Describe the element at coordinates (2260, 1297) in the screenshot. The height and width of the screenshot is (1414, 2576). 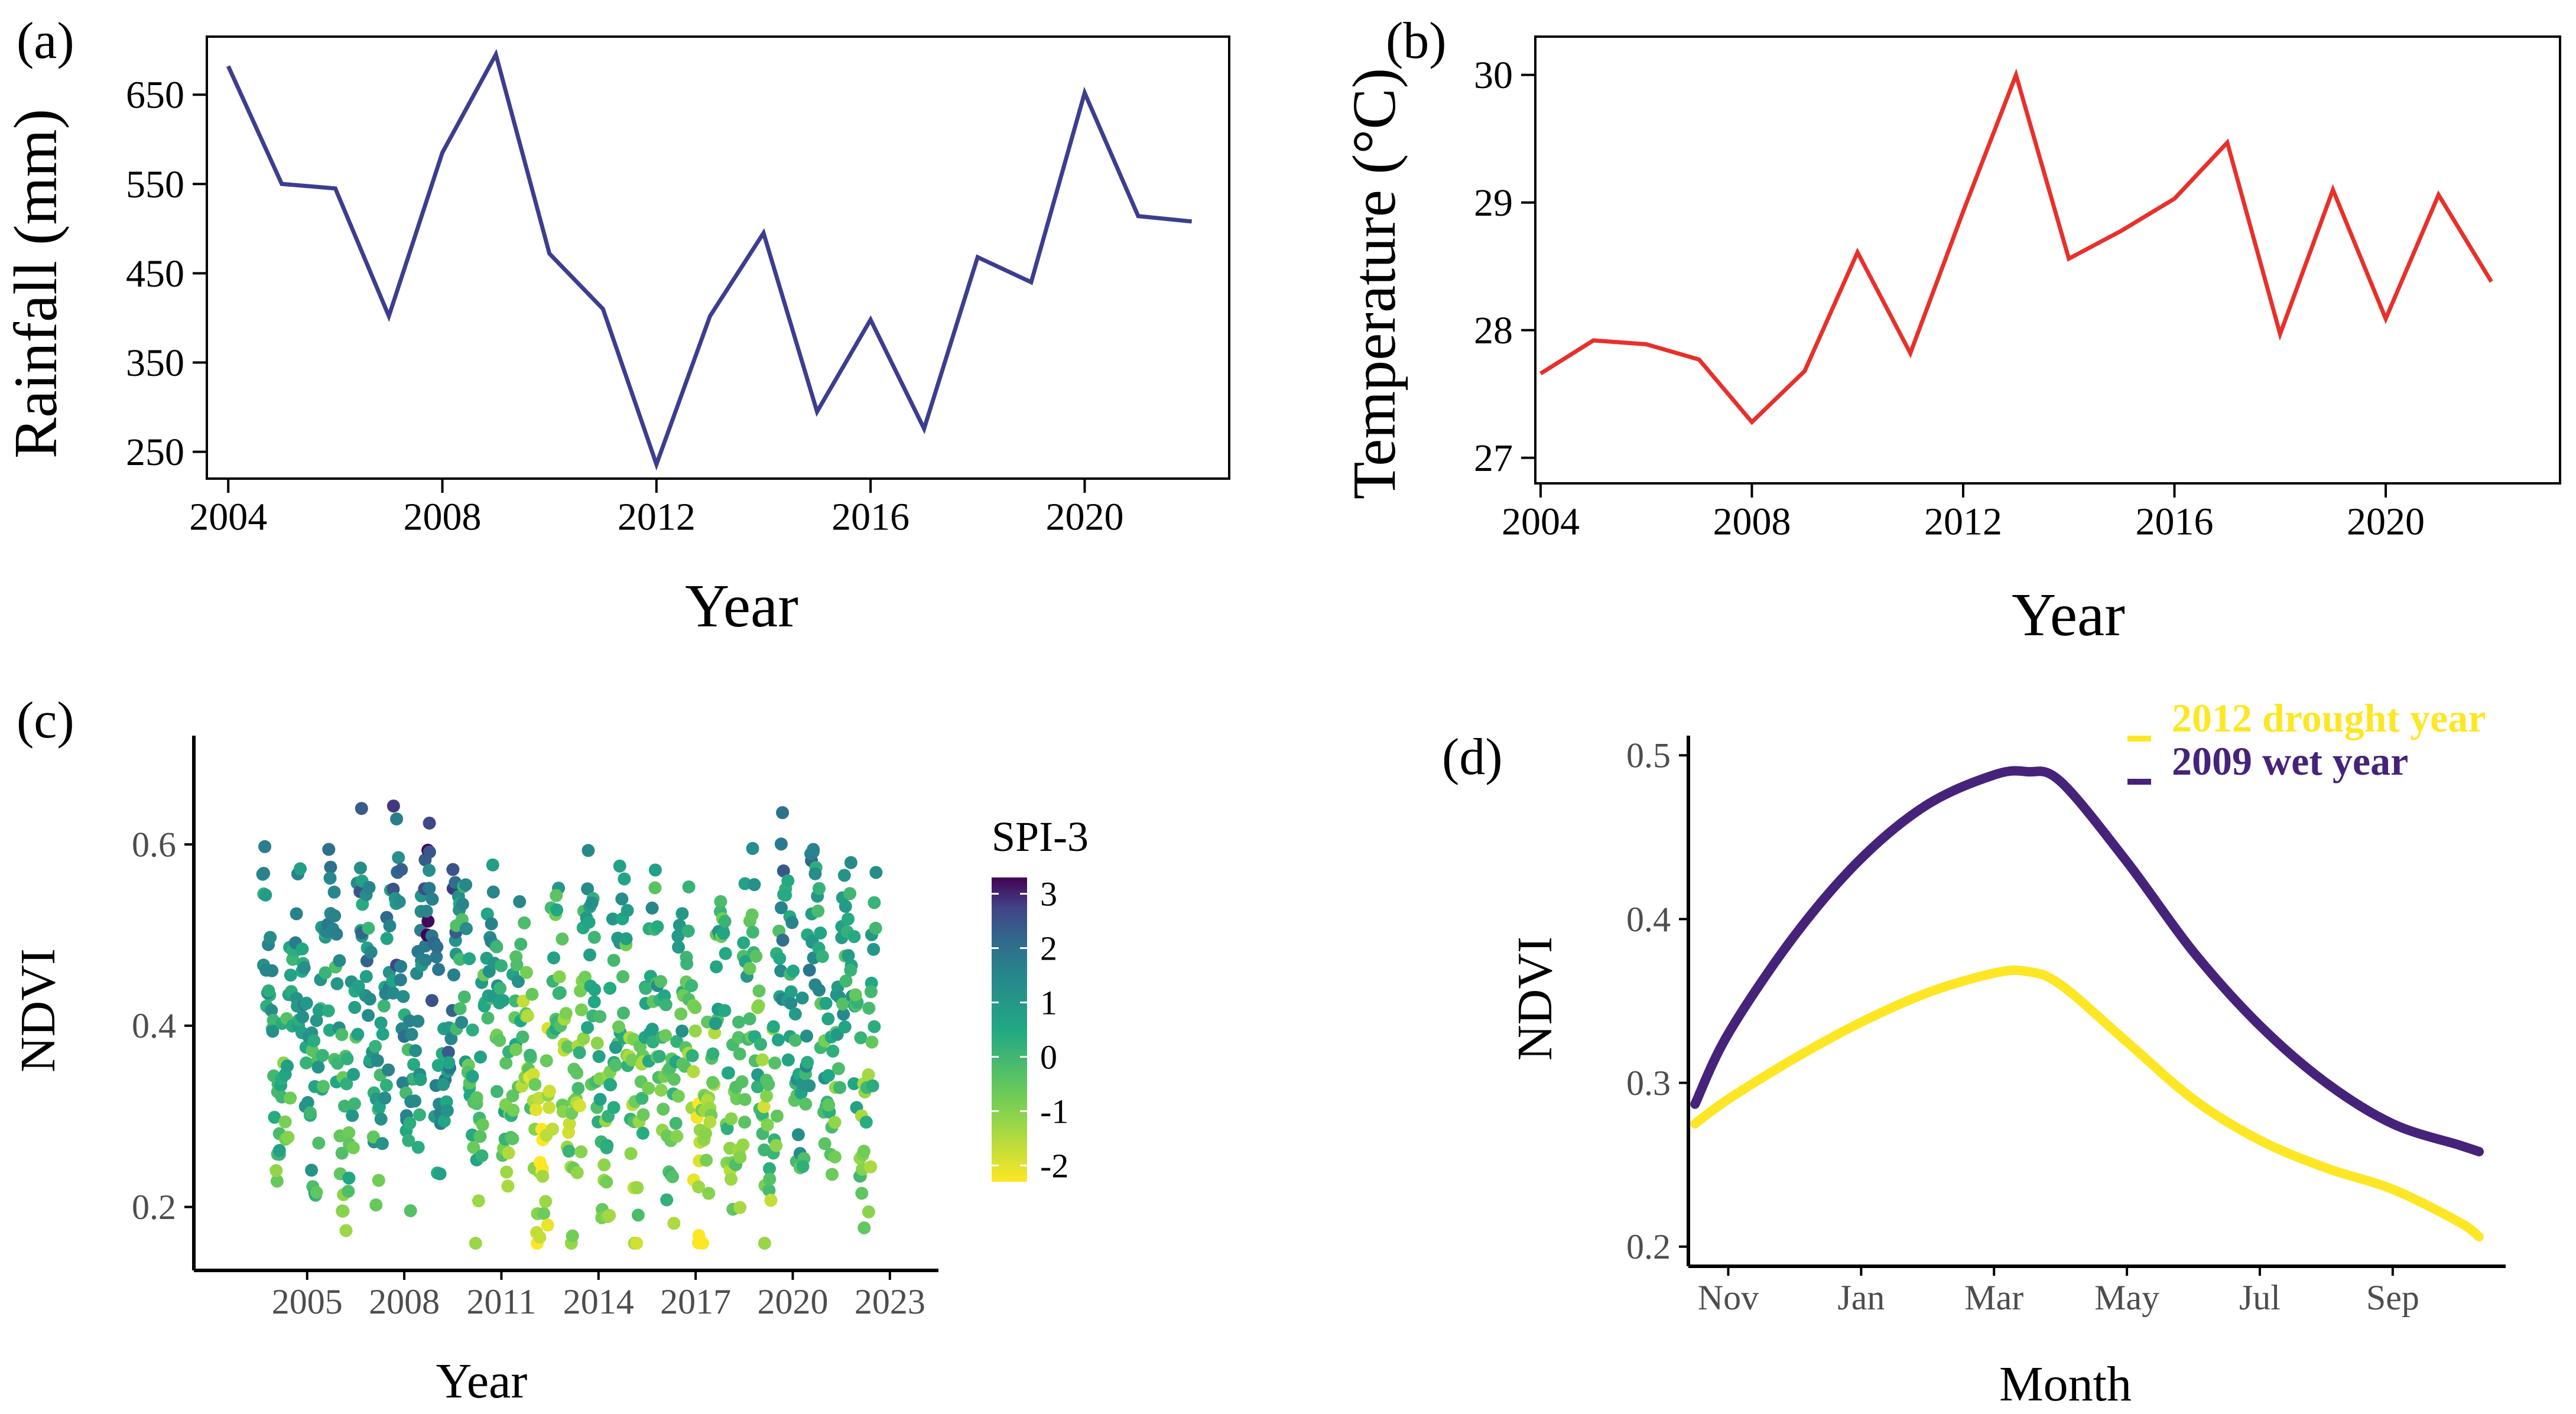
I see `x-tick-label: Jul` at that location.